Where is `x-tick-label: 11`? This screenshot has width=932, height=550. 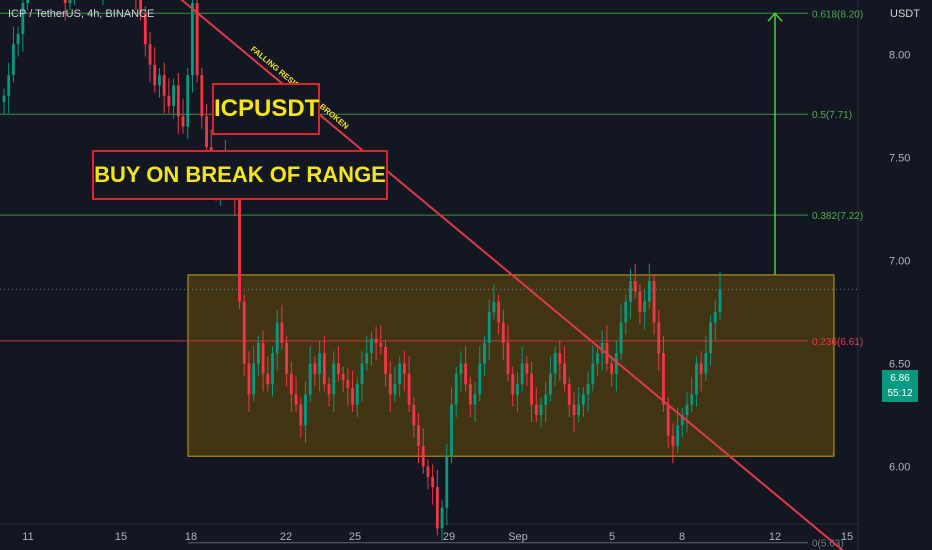 x-tick-label: 11 is located at coordinates (27, 537).